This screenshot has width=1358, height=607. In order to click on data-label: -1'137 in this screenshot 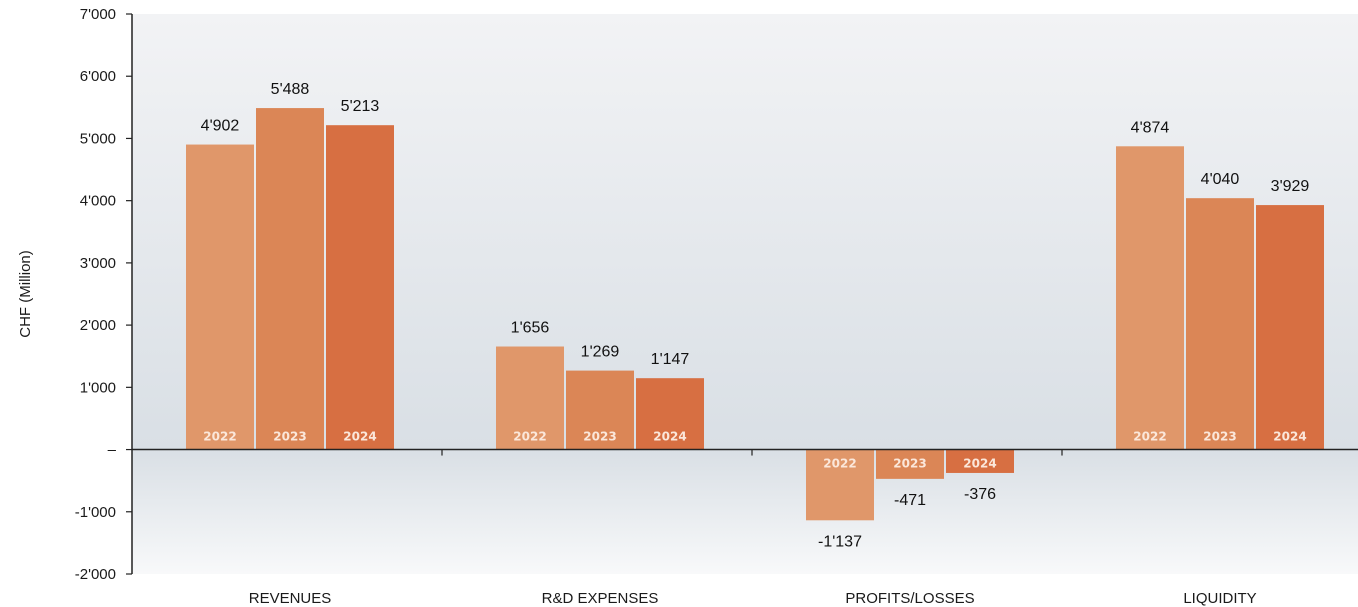, I will do `click(840, 541)`.